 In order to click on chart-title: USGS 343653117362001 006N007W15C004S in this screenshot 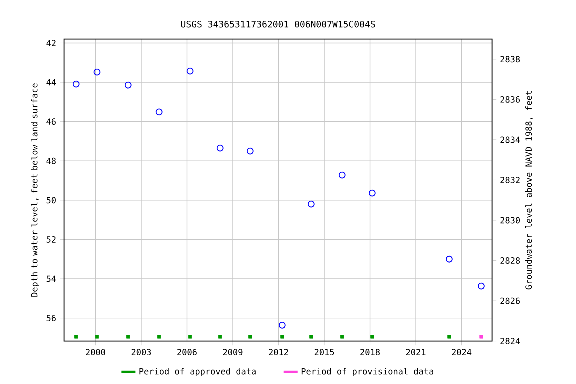, I will do `click(278, 24)`.